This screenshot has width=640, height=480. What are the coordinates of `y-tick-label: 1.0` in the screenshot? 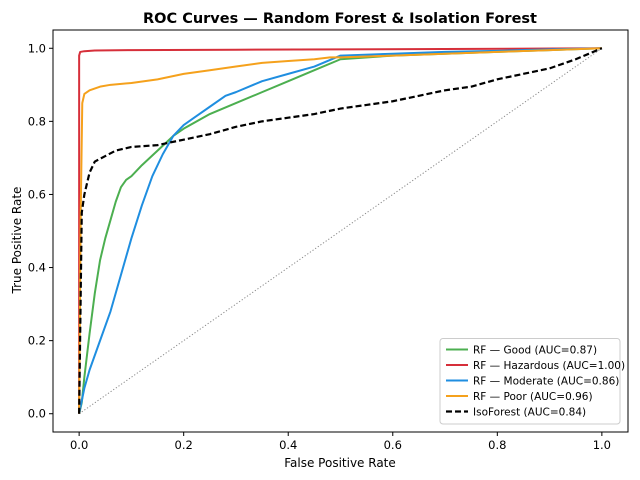 It's located at (37, 48).